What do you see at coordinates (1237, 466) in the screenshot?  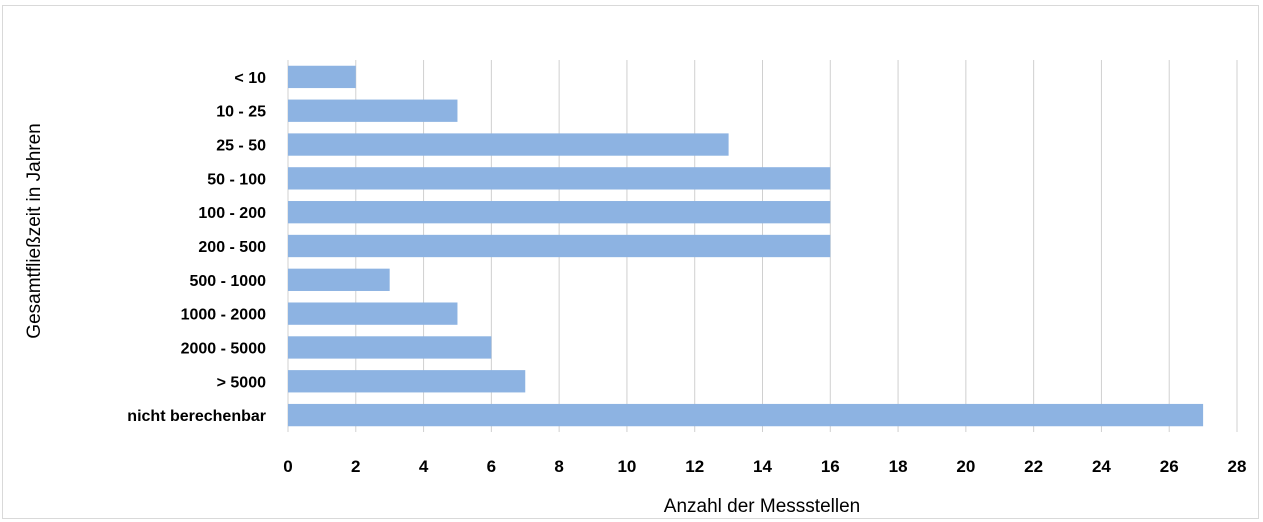 I see `x-tick-label: 28` at bounding box center [1237, 466].